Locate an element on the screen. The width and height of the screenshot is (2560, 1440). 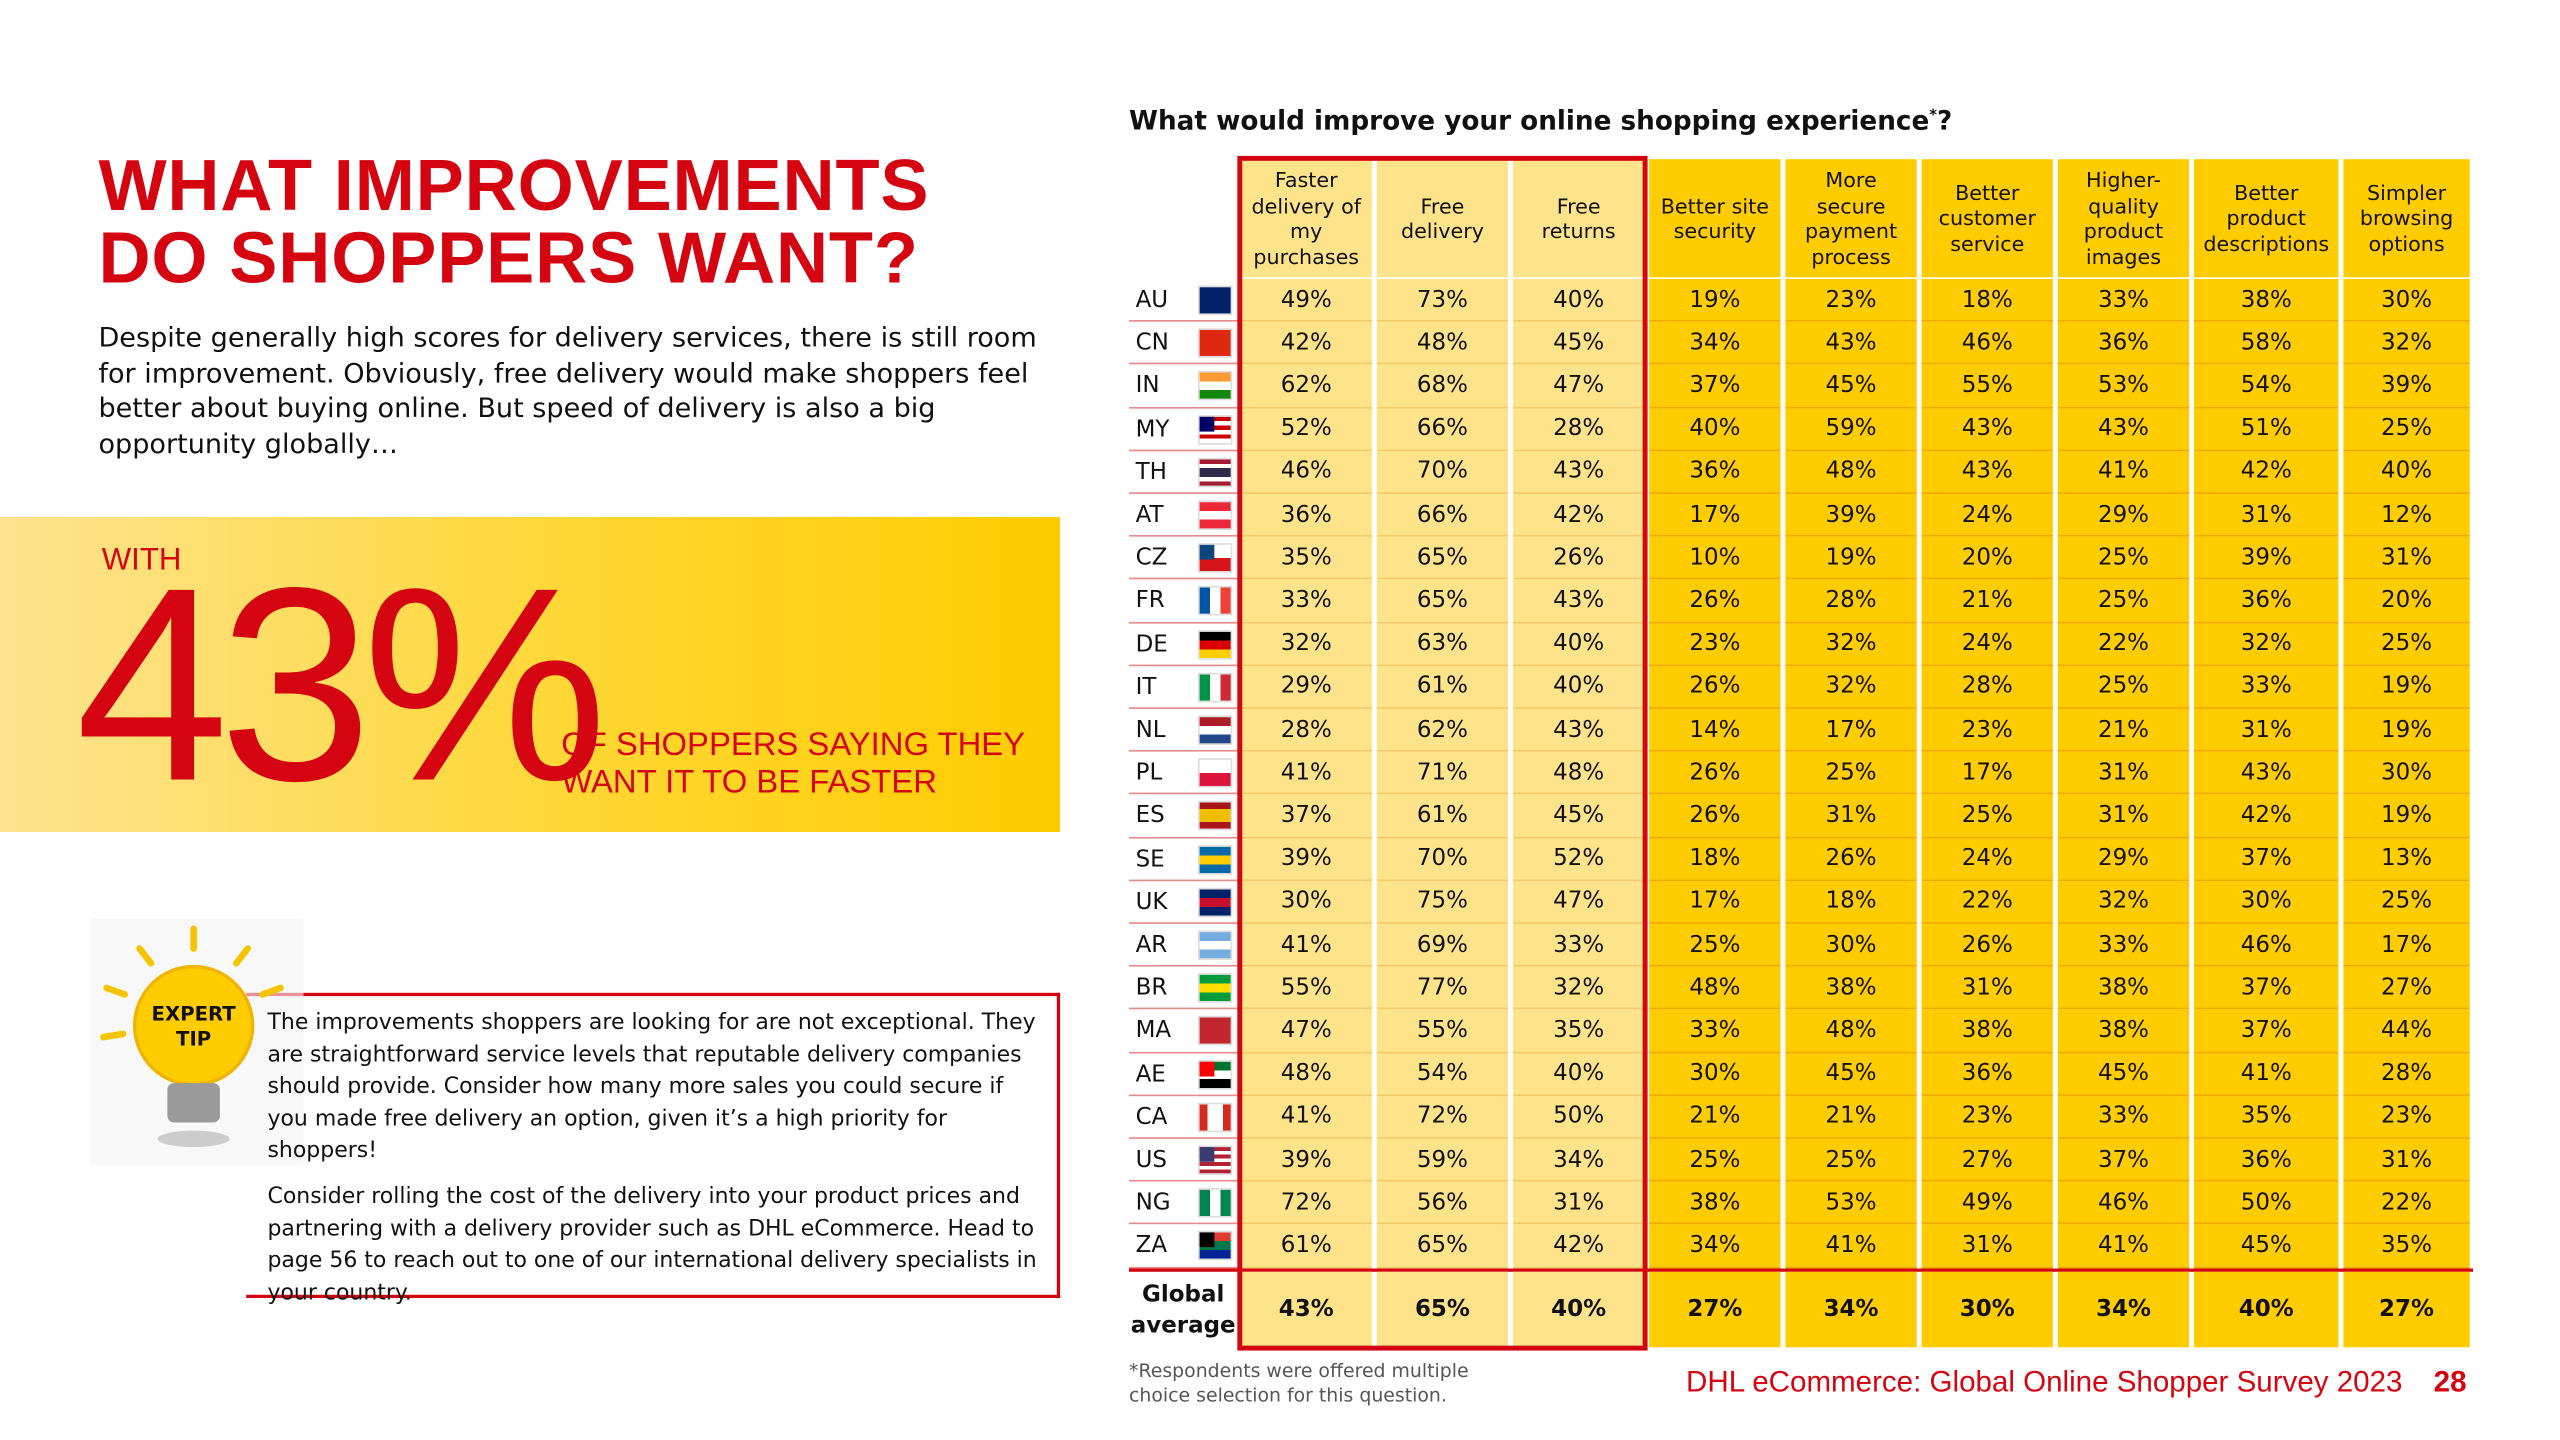
country-code: AT is located at coordinates (1149, 515).